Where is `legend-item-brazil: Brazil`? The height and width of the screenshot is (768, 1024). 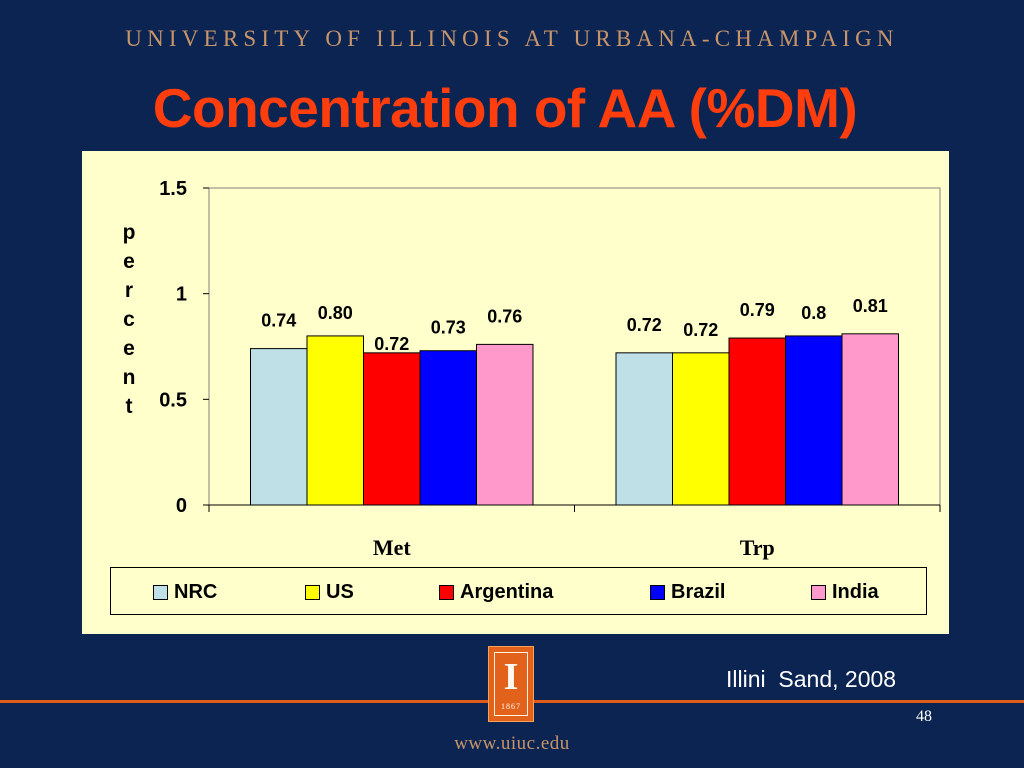
legend-item-brazil: Brazil is located at coordinates (687, 592).